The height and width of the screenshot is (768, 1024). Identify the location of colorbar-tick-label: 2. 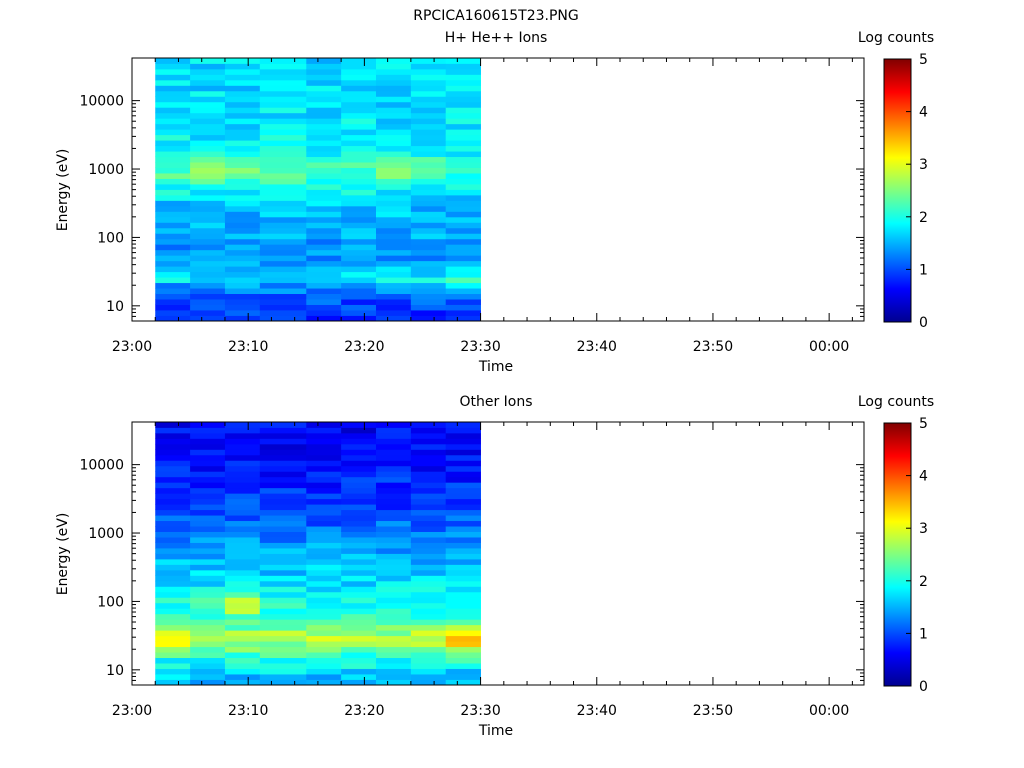
(923, 218).